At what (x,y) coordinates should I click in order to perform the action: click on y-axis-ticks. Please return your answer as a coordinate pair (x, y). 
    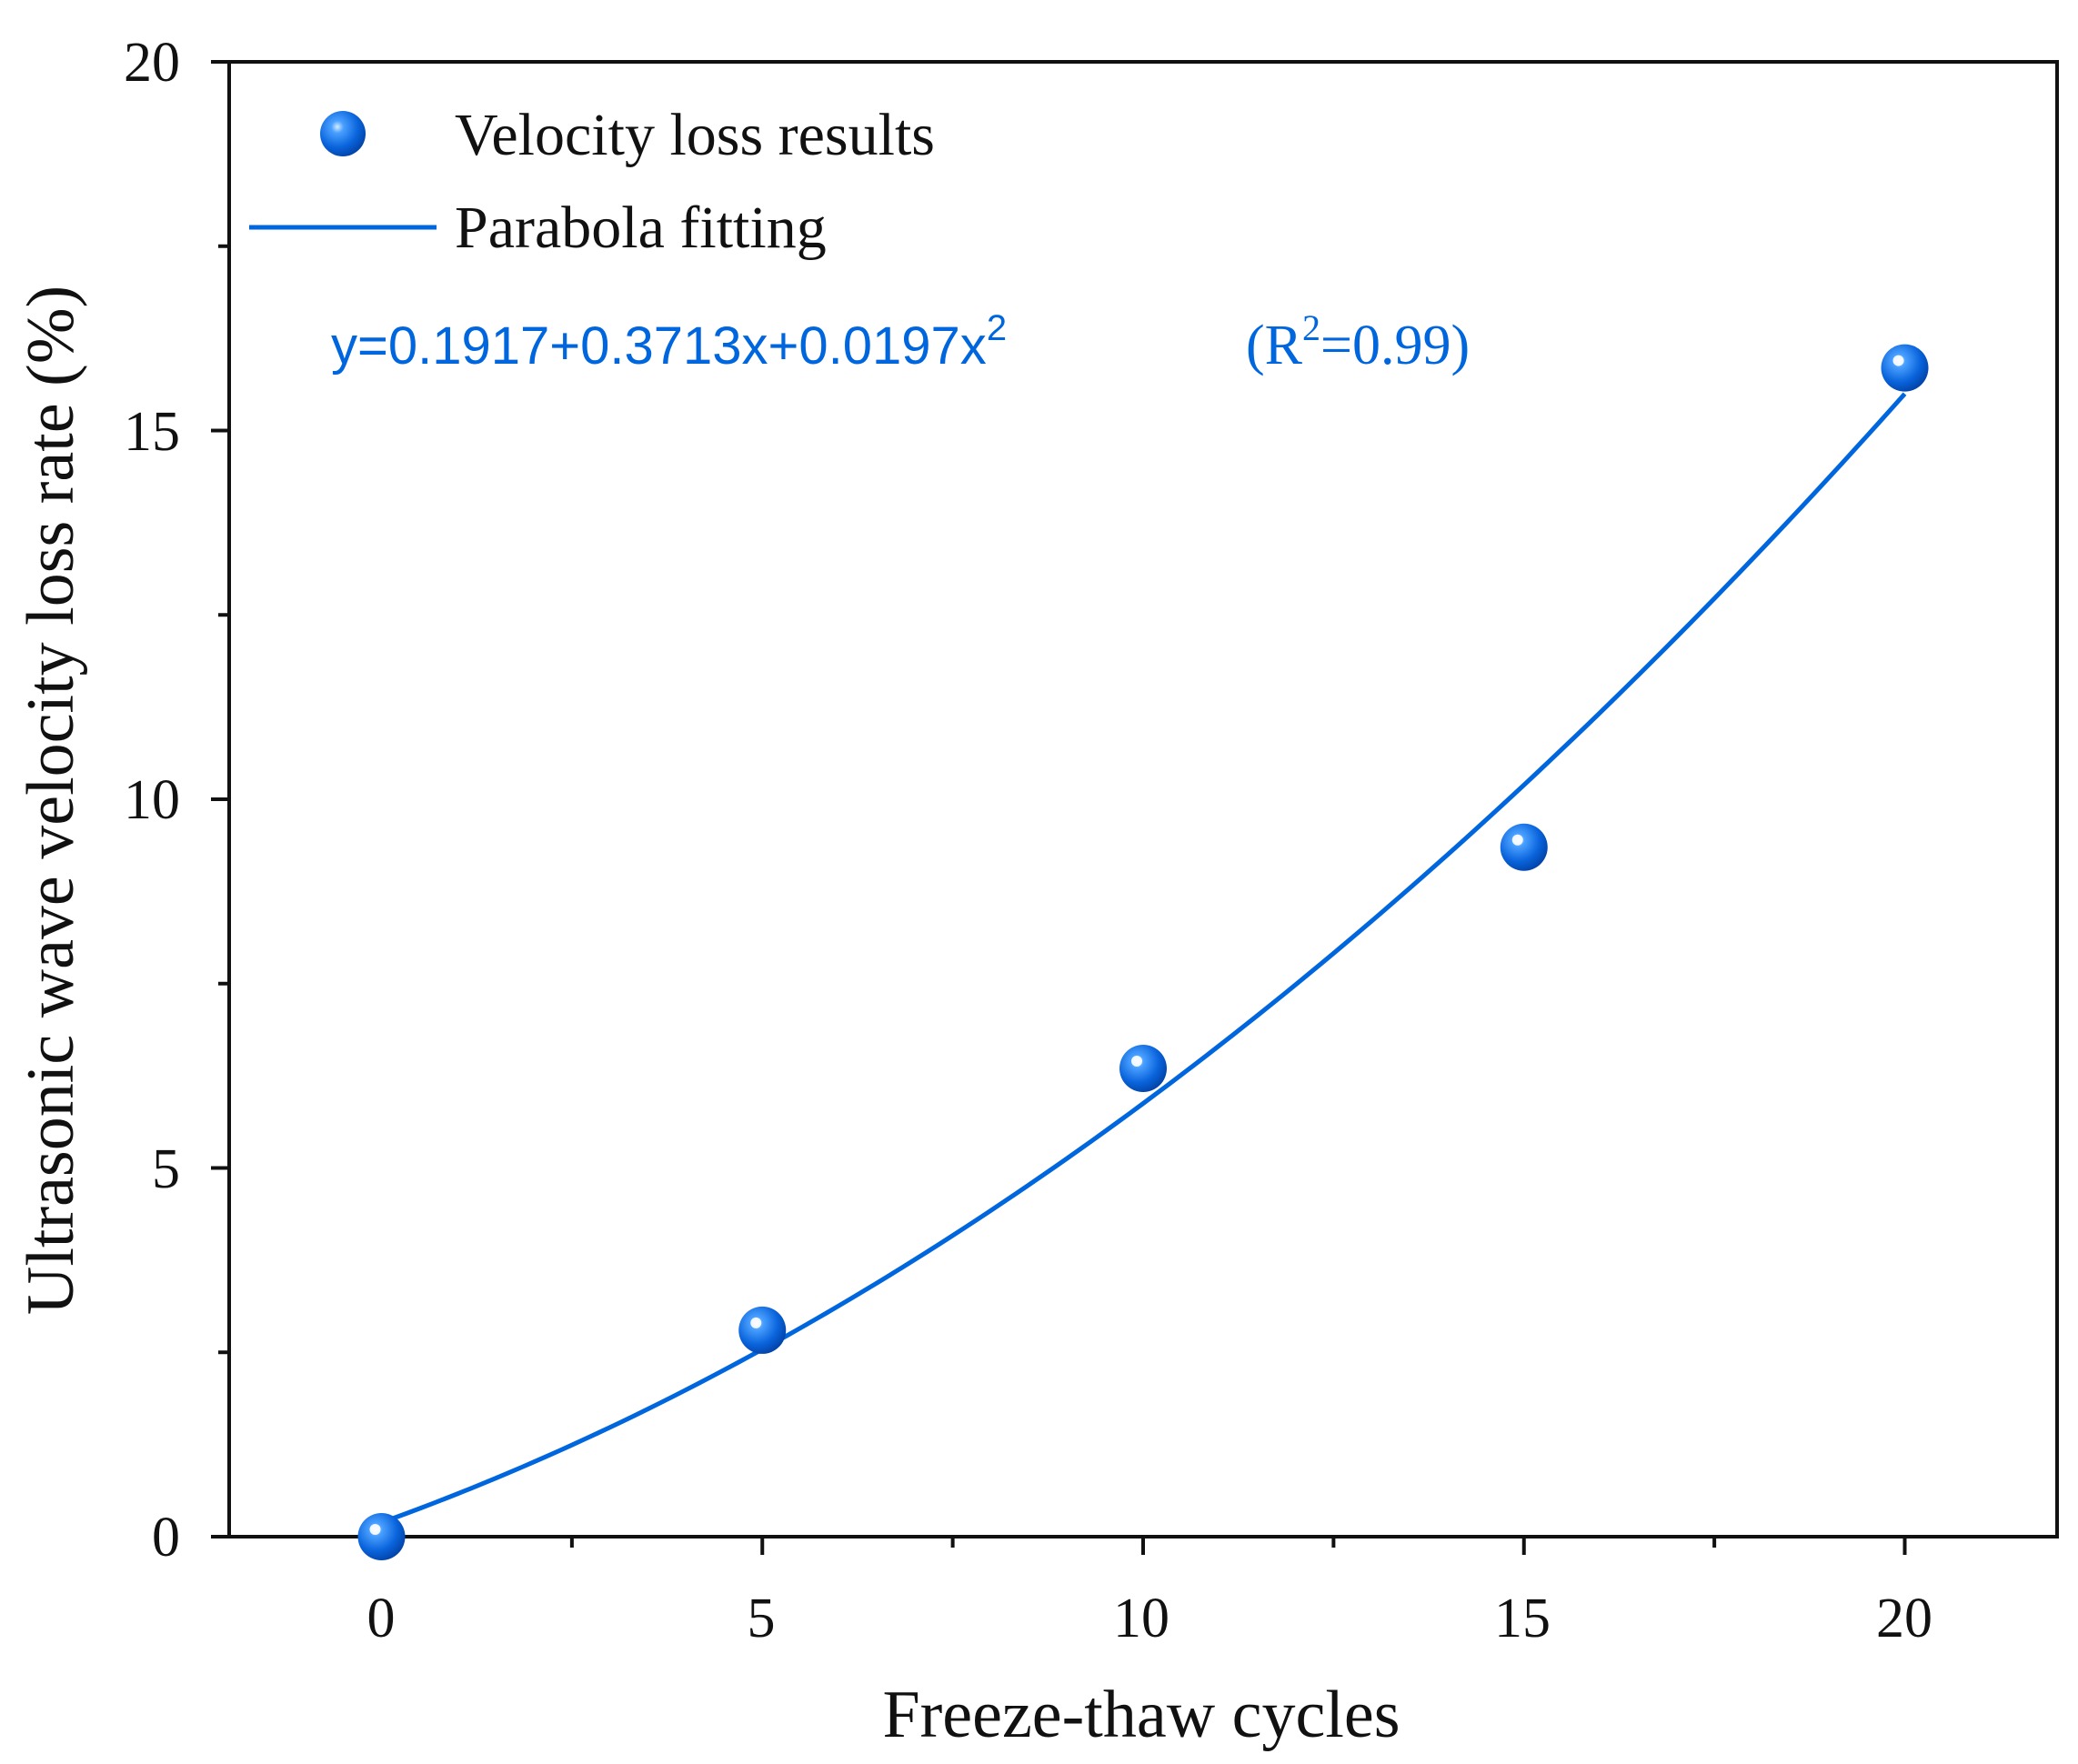
    Looking at the image, I should click on (220, 799).